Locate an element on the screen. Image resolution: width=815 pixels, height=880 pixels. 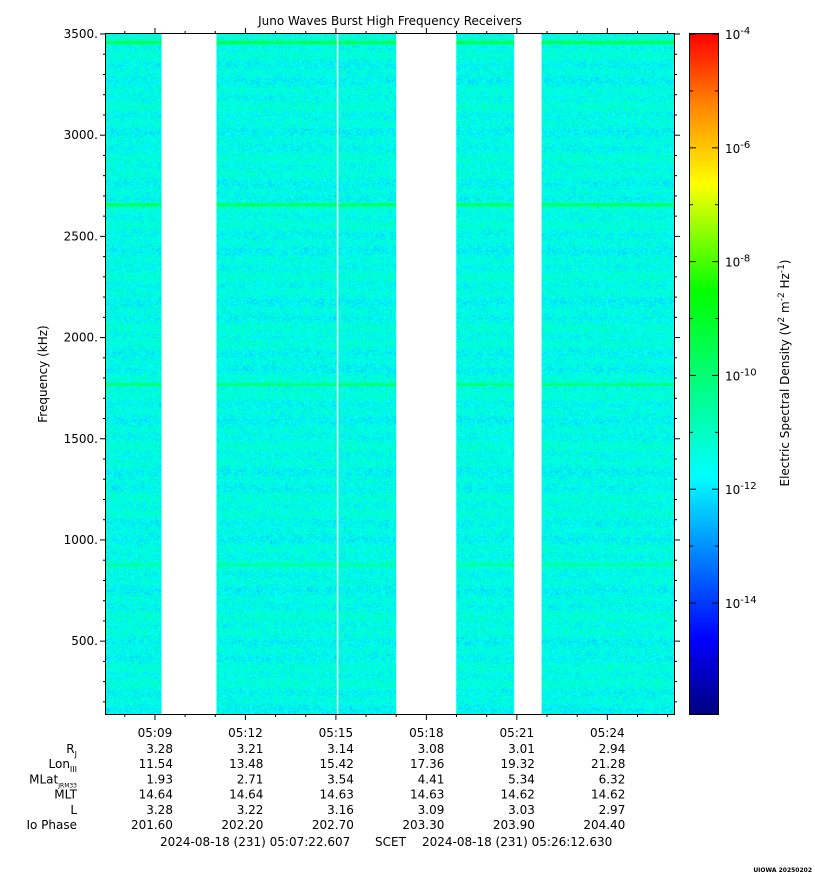
colorbar-tick-label: 10⁻⁸ is located at coordinates (737, 262).